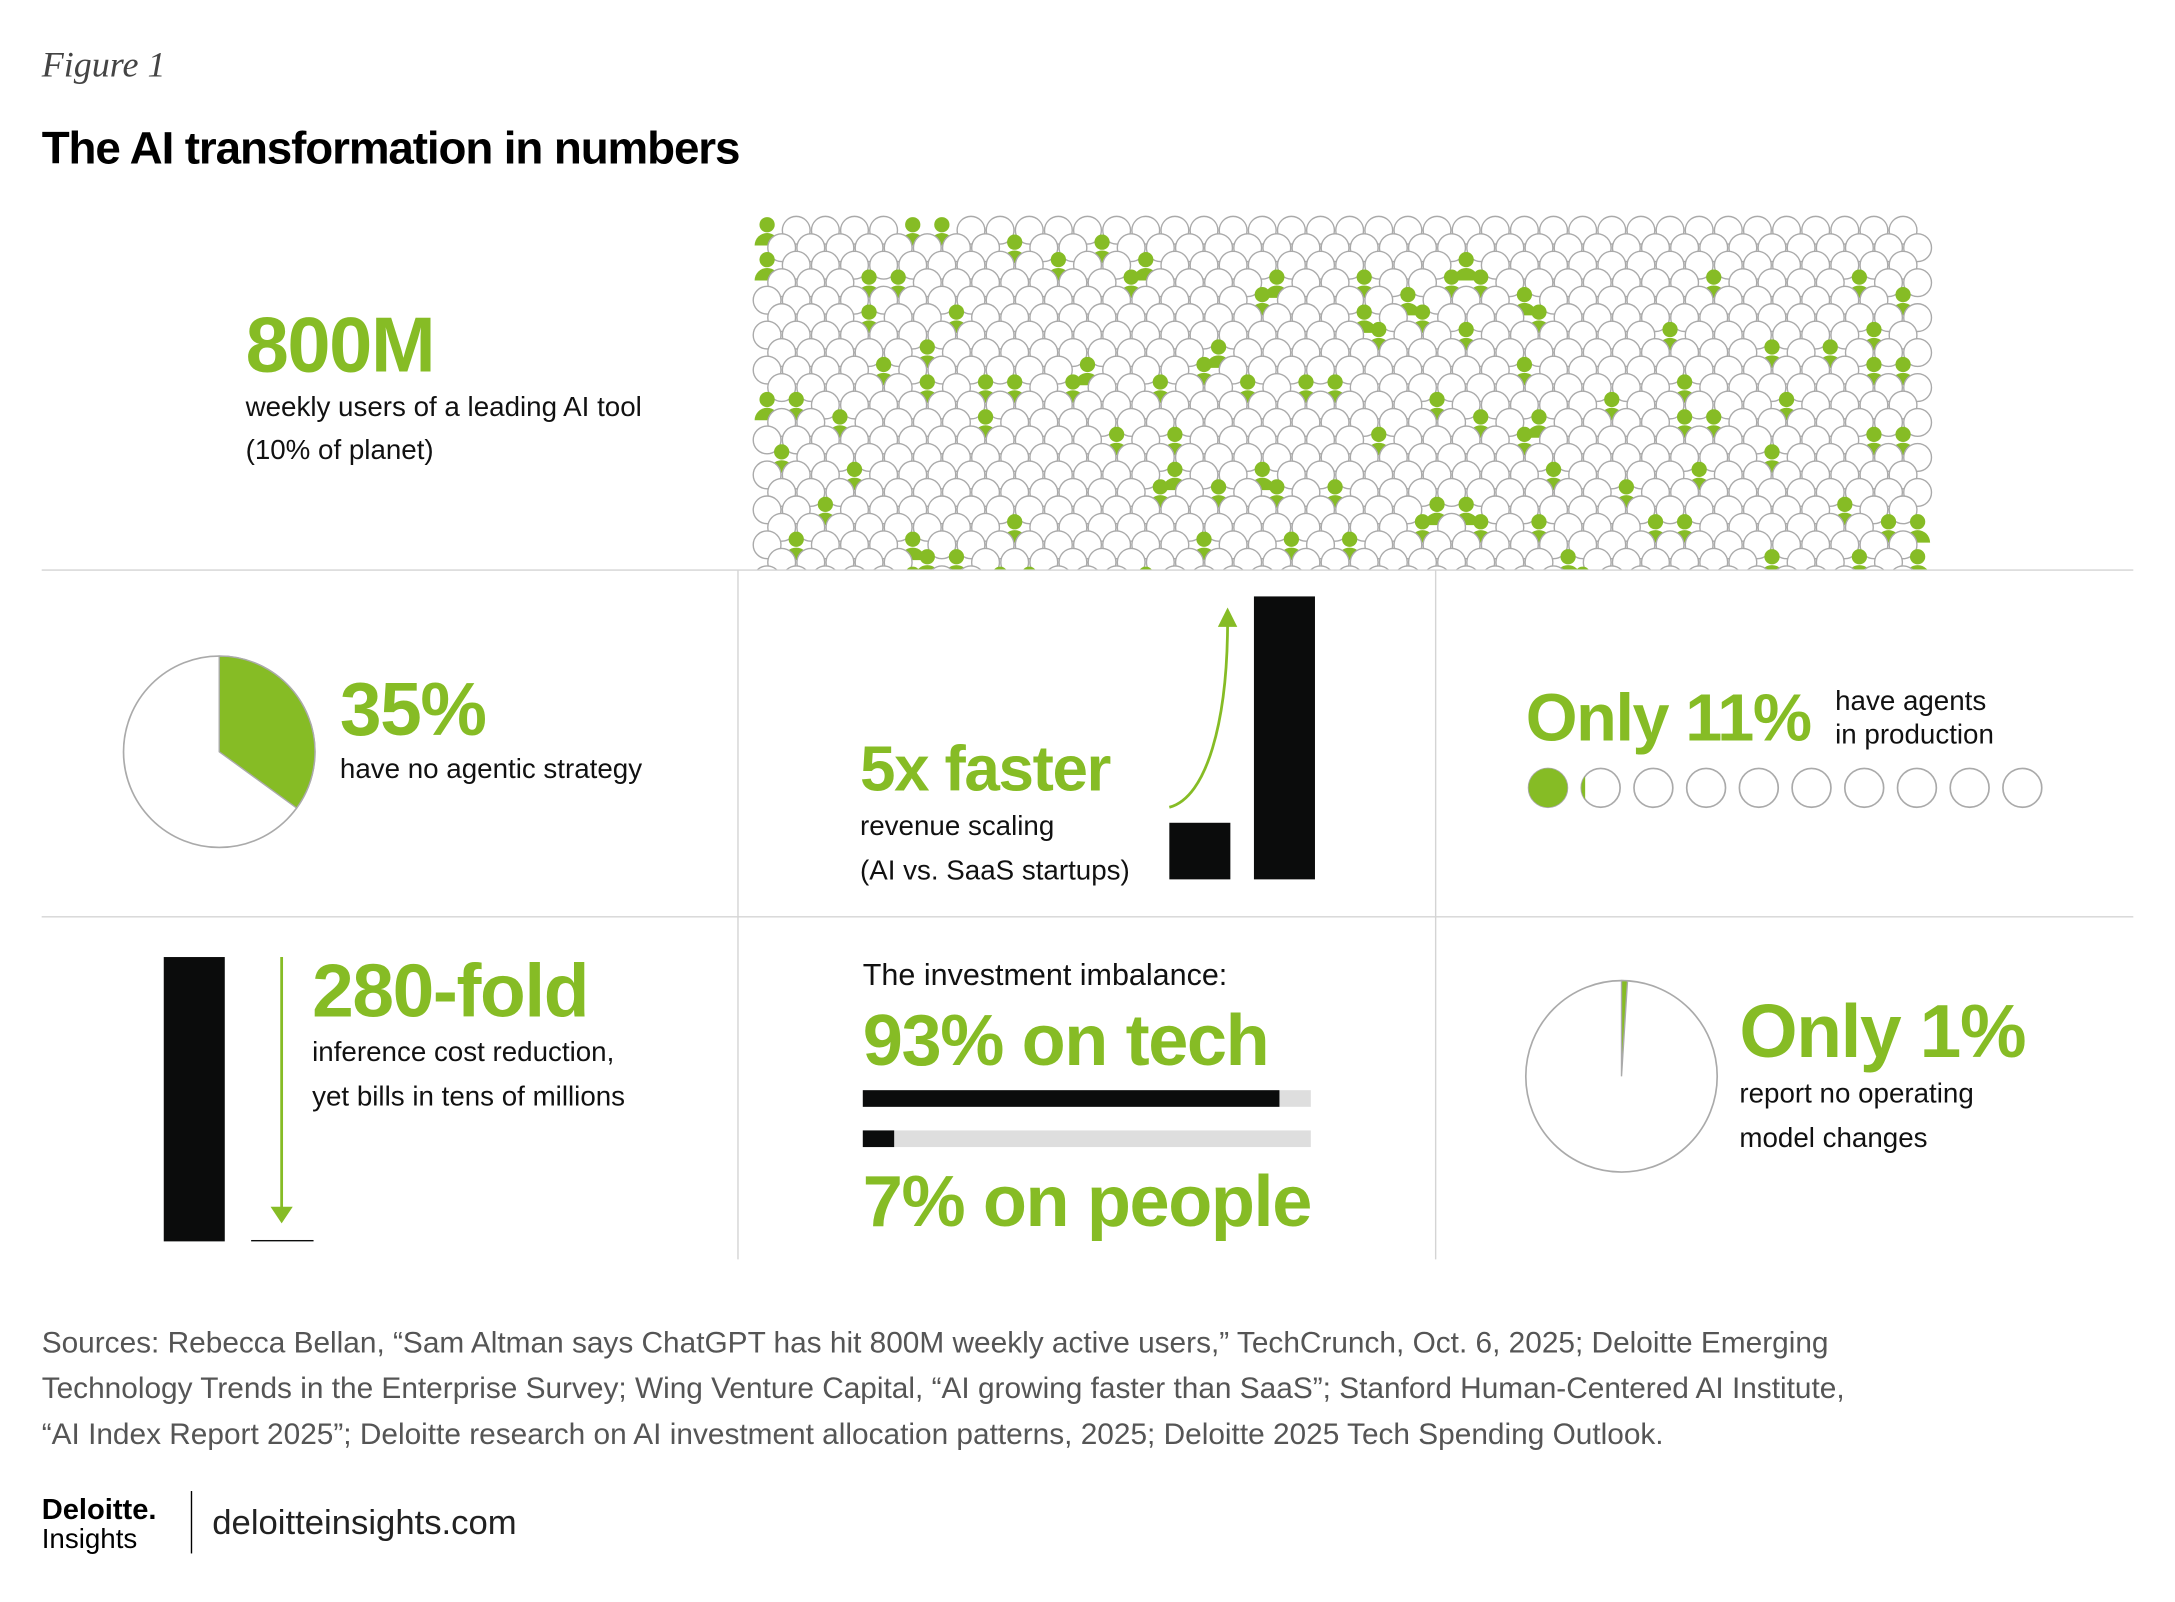 The width and height of the screenshot is (2175, 1602). I want to click on title: The AI transformation in numbers, so click(391, 148).